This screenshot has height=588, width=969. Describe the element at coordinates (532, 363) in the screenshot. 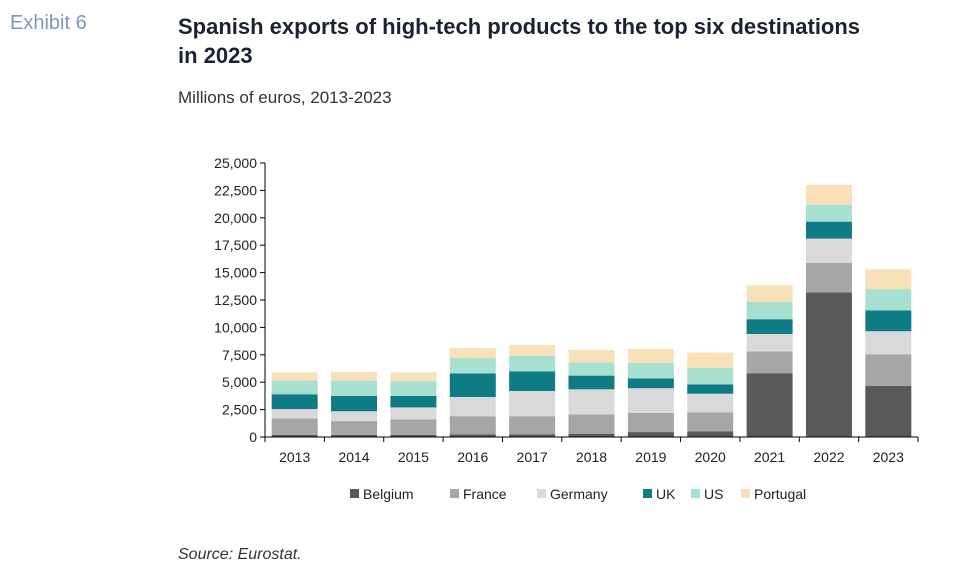

I see `bar-us-2017` at that location.